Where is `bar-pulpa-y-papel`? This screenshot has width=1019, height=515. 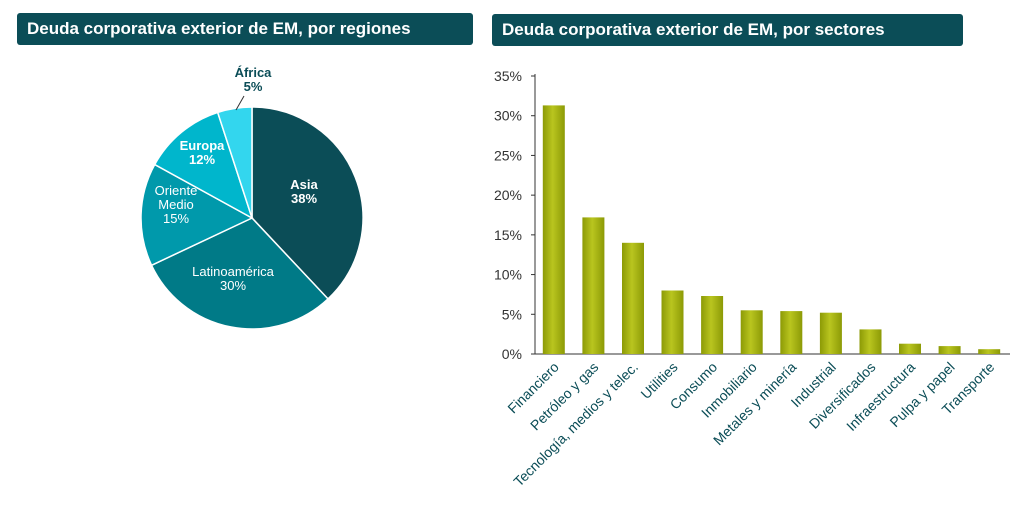 bar-pulpa-y-papel is located at coordinates (949, 350).